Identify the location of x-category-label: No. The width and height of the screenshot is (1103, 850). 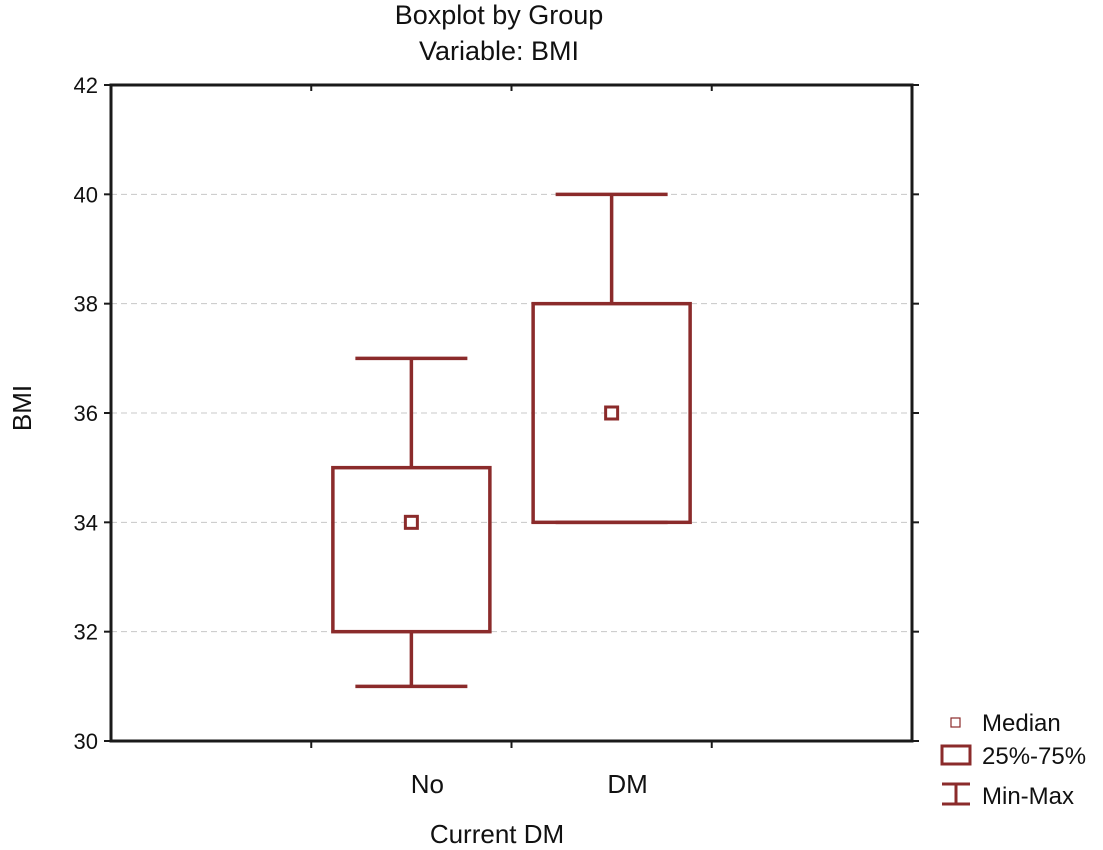
(427, 784).